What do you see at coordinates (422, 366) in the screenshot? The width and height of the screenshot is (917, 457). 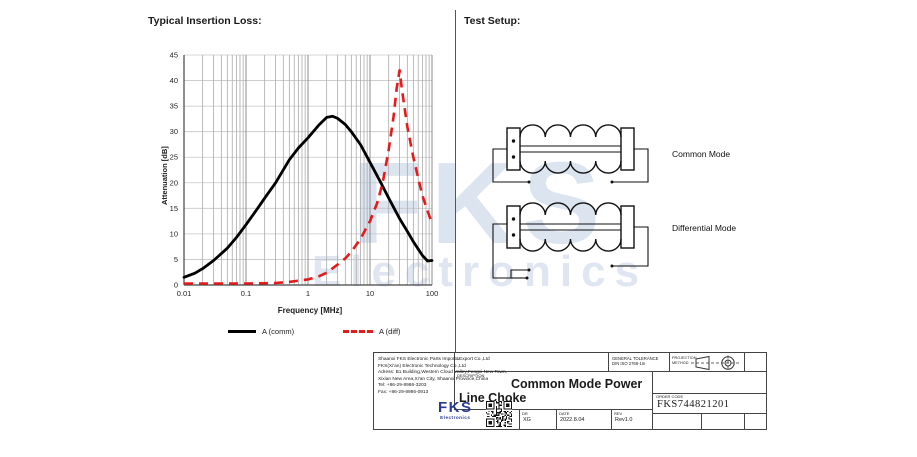 I see `company-line: FKS(Xi'an) Electronic Technology Co.,Ltd` at bounding box center [422, 366].